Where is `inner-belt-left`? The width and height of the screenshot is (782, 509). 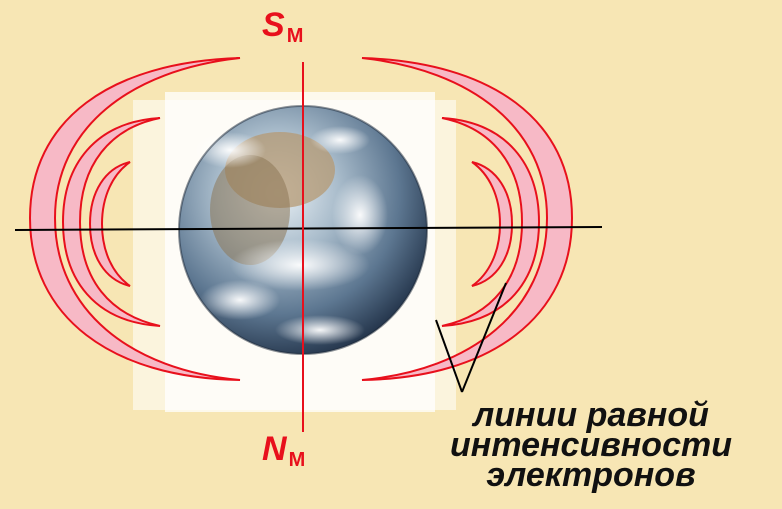
inner-belt-left is located at coordinates (109, 224).